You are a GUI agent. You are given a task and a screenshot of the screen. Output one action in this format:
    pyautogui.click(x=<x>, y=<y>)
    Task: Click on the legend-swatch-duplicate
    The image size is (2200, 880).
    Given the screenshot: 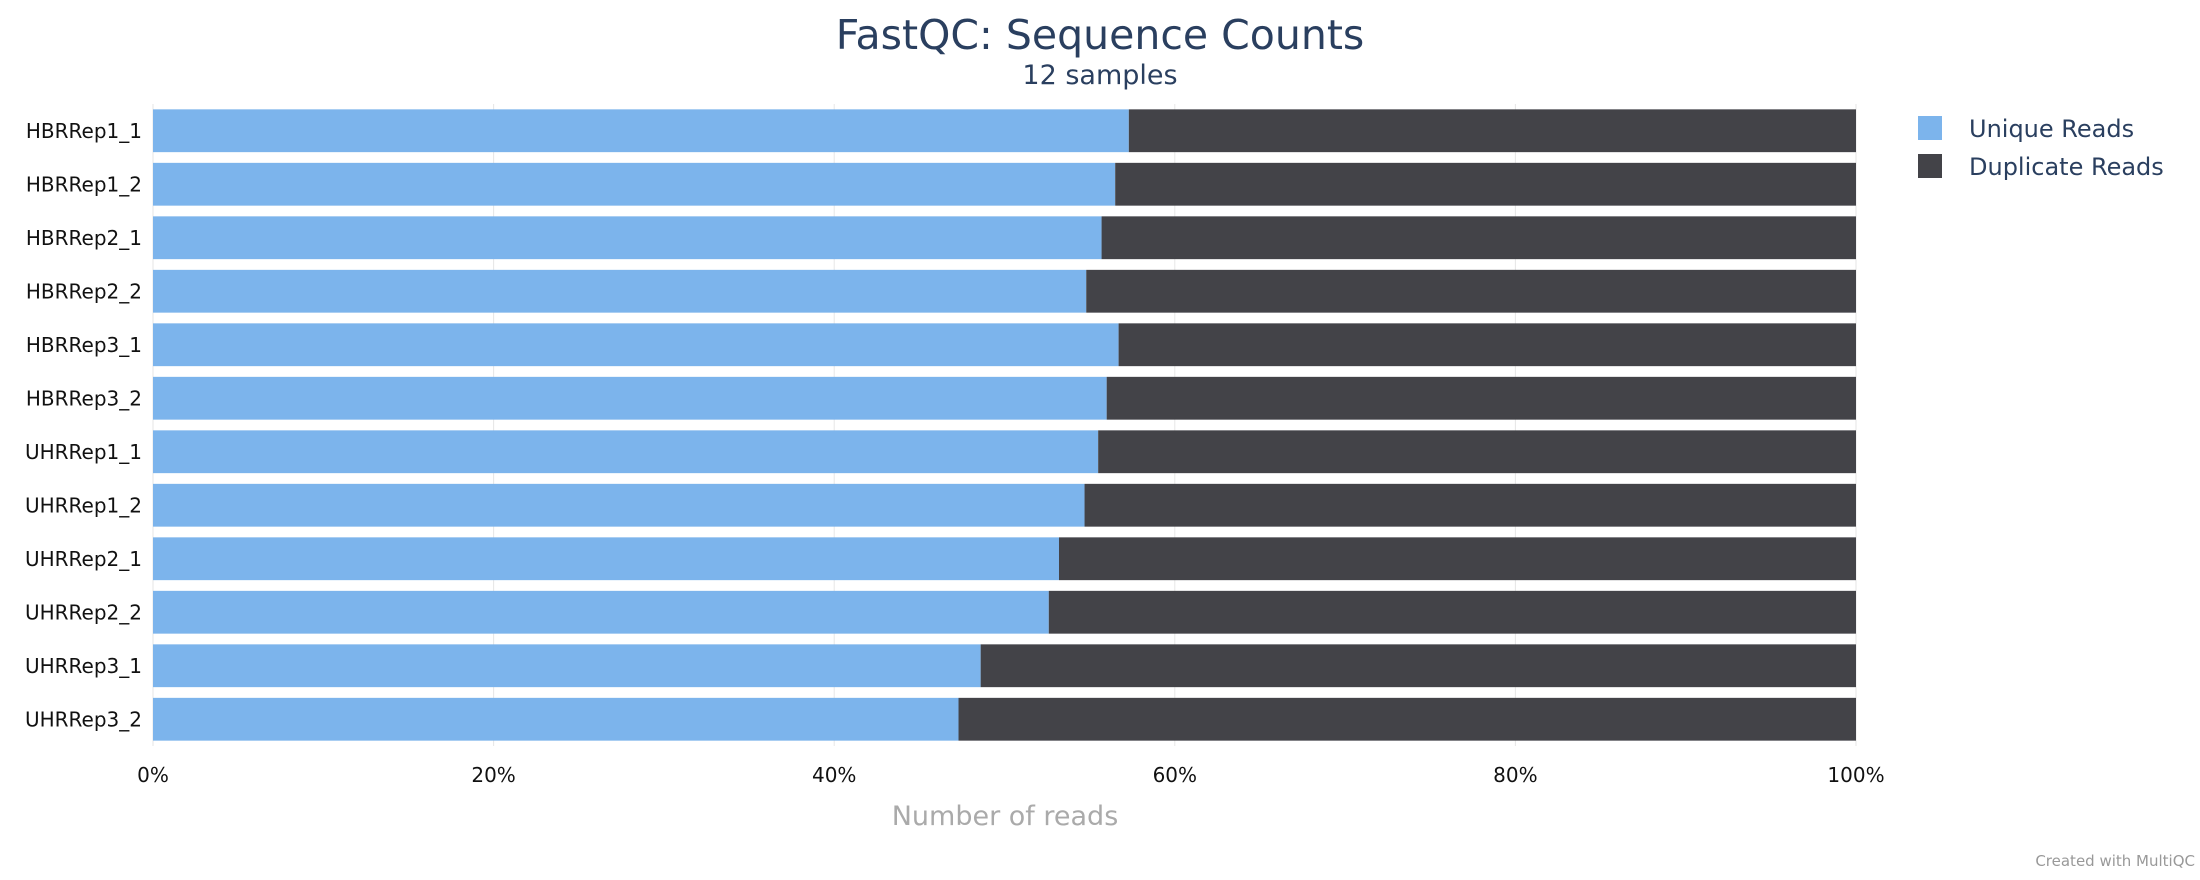 What is the action you would take?
    pyautogui.click(x=1930, y=166)
    